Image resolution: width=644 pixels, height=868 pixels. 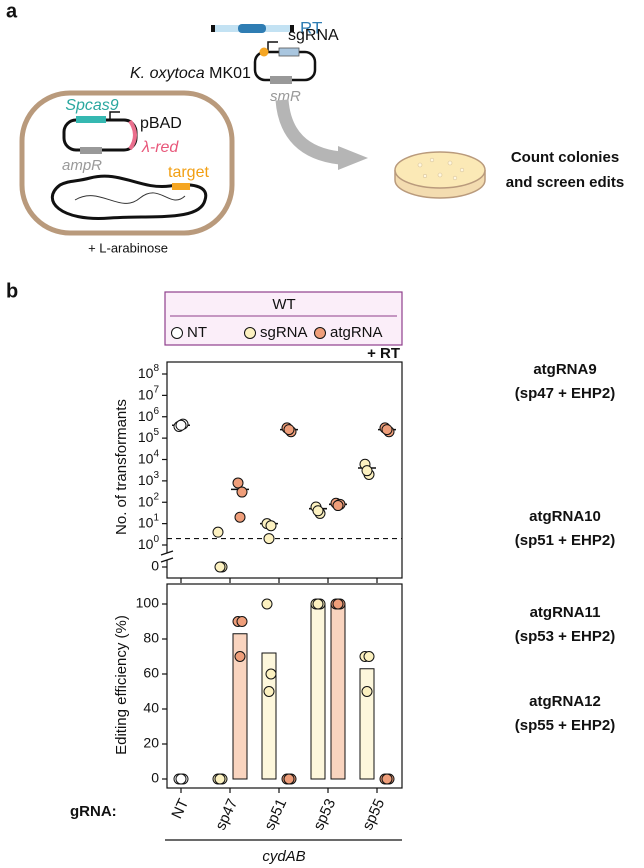 What do you see at coordinates (156, 389) in the screenshot?
I see `y-tick-exponent: 7` at bounding box center [156, 389].